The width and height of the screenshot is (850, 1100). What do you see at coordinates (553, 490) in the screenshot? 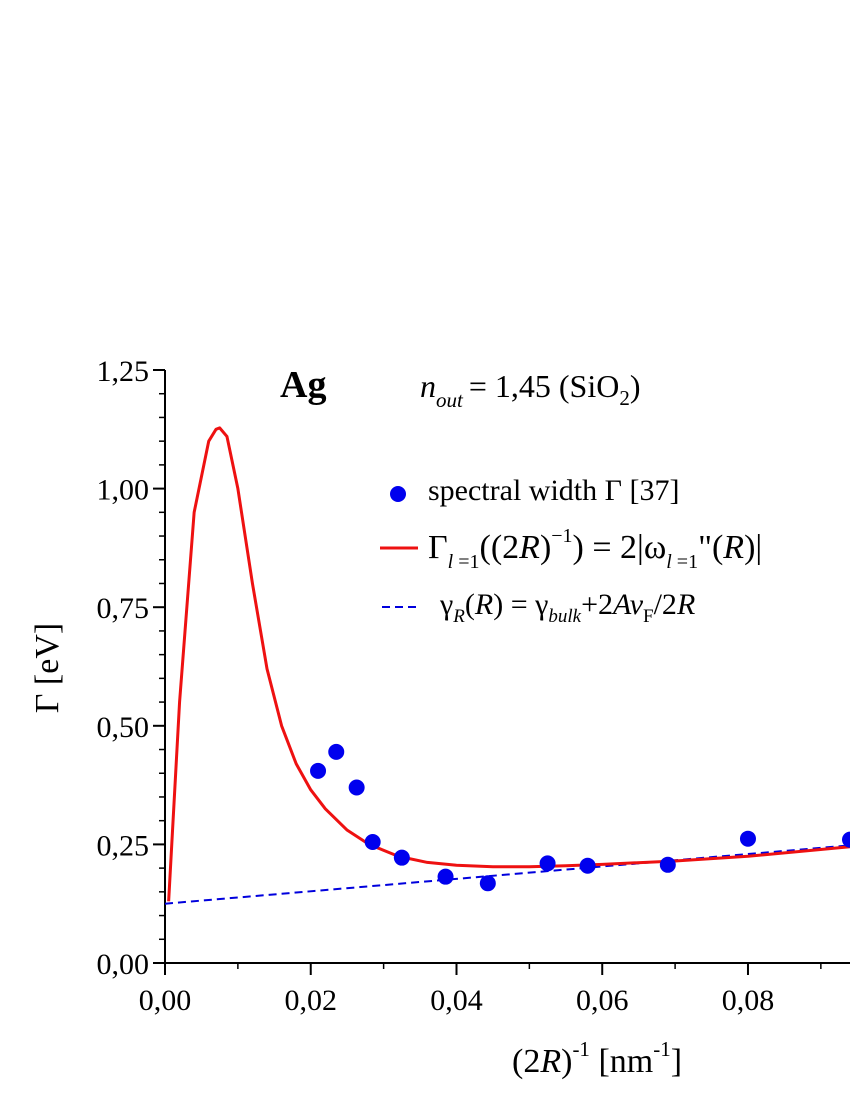
I see `legend-label-scatter: spectral width Γ [37]` at bounding box center [553, 490].